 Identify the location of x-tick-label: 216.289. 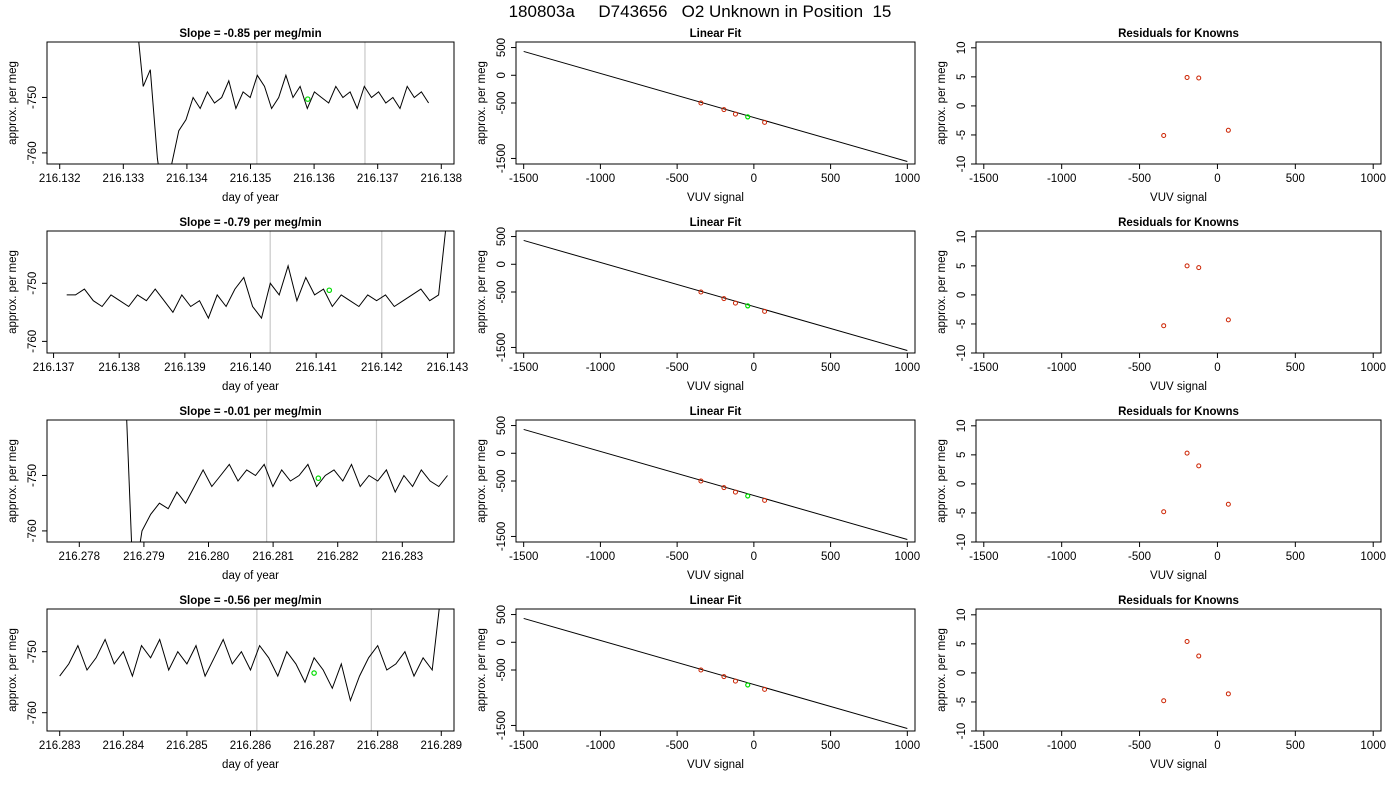
(441, 746).